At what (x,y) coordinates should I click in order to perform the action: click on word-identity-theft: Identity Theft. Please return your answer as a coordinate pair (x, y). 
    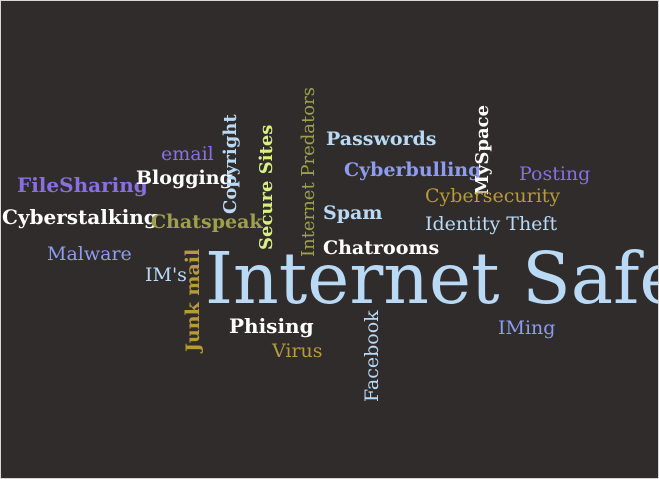
    Looking at the image, I should click on (491, 224).